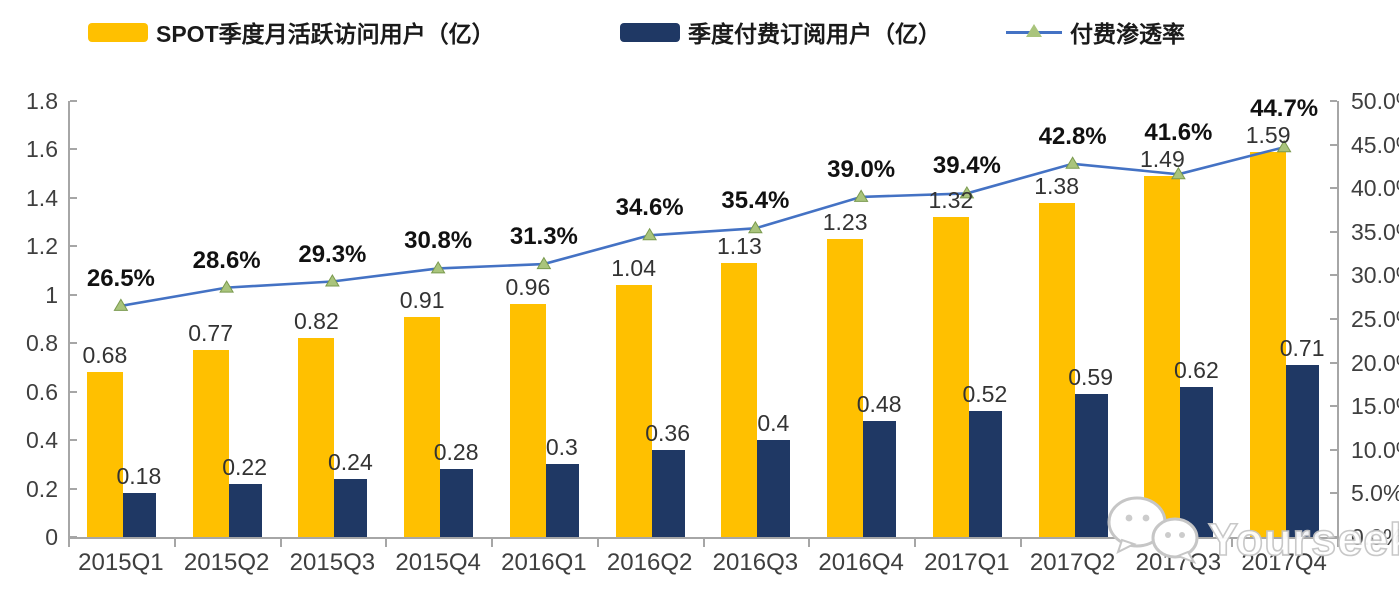 The image size is (1399, 596). Describe the element at coordinates (120, 278) in the screenshot. I see `penetration-percent-label: 26.5%` at that location.